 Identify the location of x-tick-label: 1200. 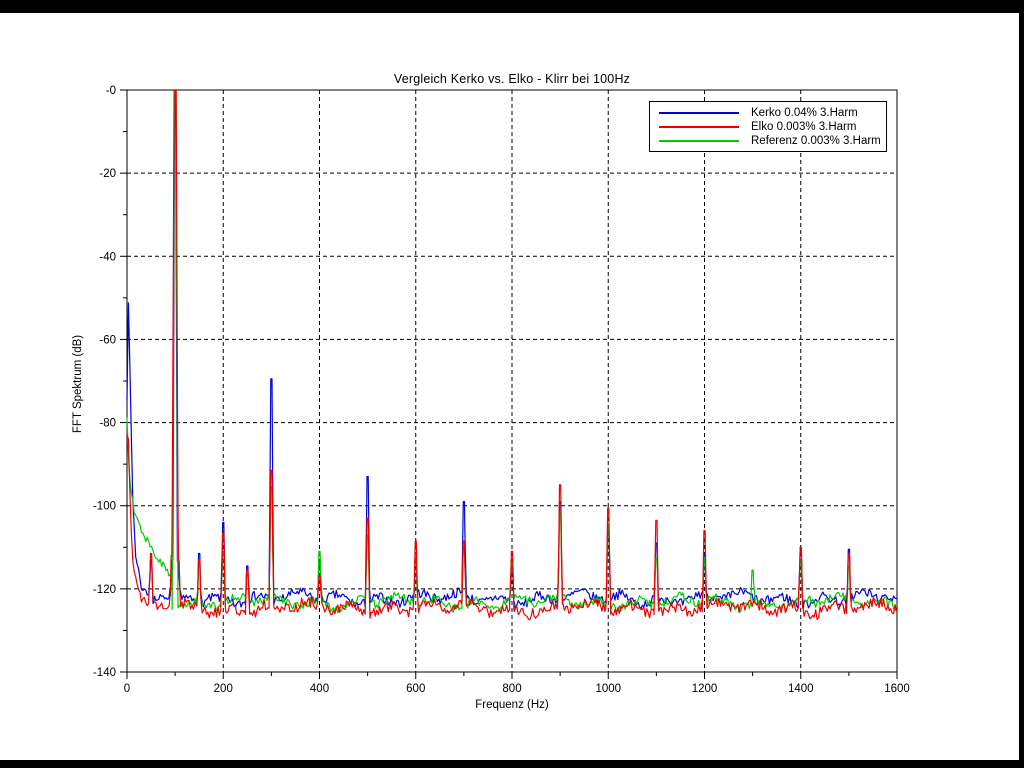
(705, 689).